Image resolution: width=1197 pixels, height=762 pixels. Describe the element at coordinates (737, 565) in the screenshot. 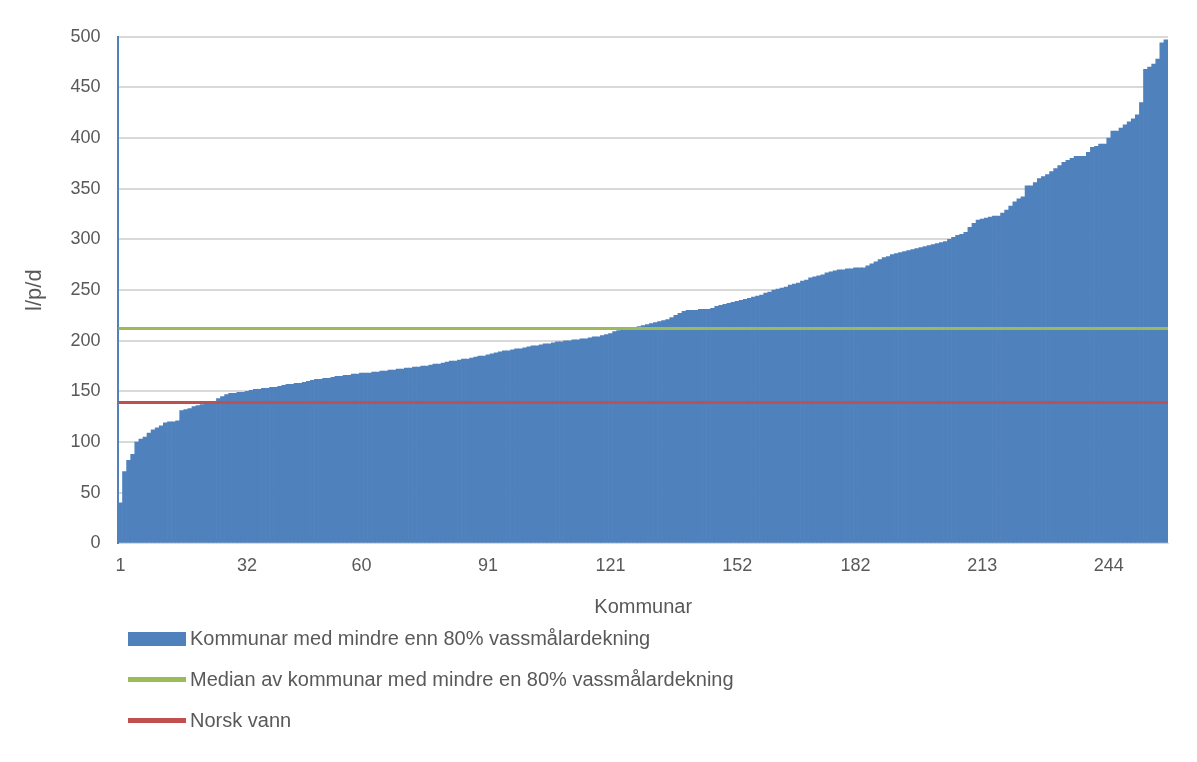

I see `x-tick-label: 152` at that location.